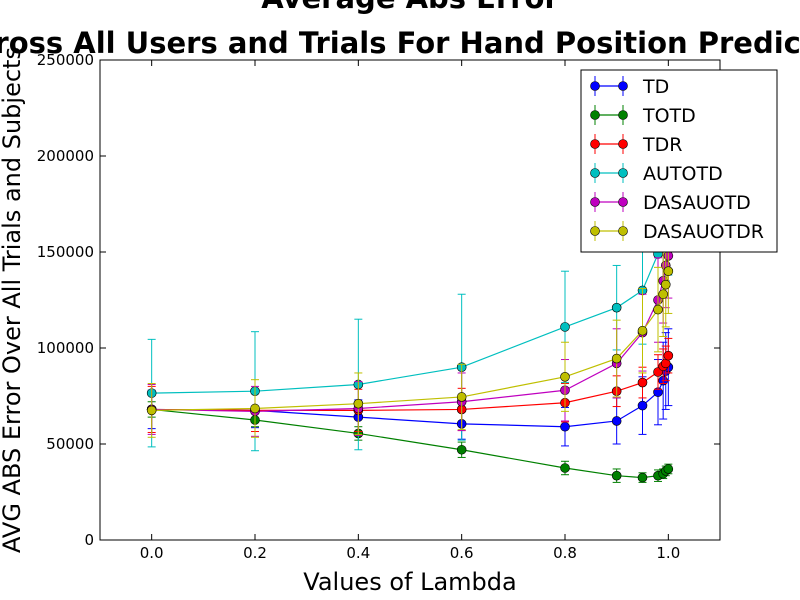 The height and width of the screenshot is (600, 800). I want to click on y-tick-label: 200000, so click(65, 156).